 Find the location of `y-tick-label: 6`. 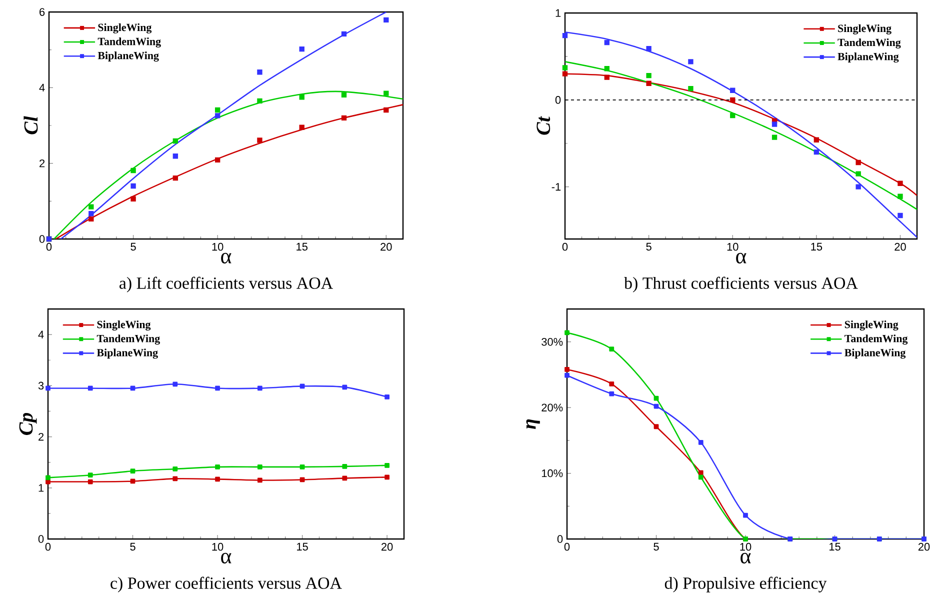

y-tick-label: 6 is located at coordinates (42, 12).